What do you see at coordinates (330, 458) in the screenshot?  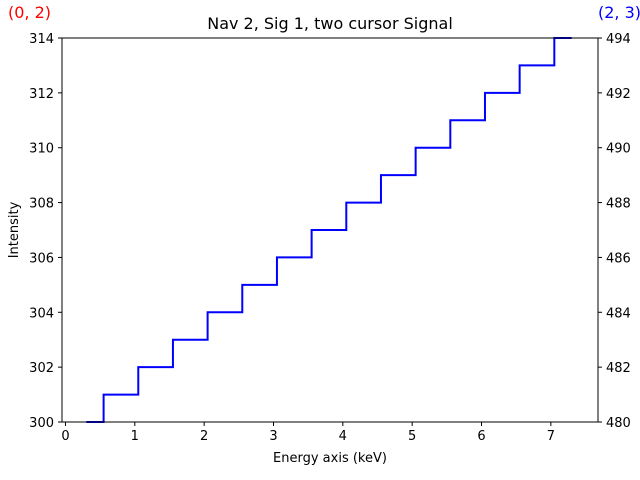 I see `x-axis-label: Energy axis (keV)` at bounding box center [330, 458].